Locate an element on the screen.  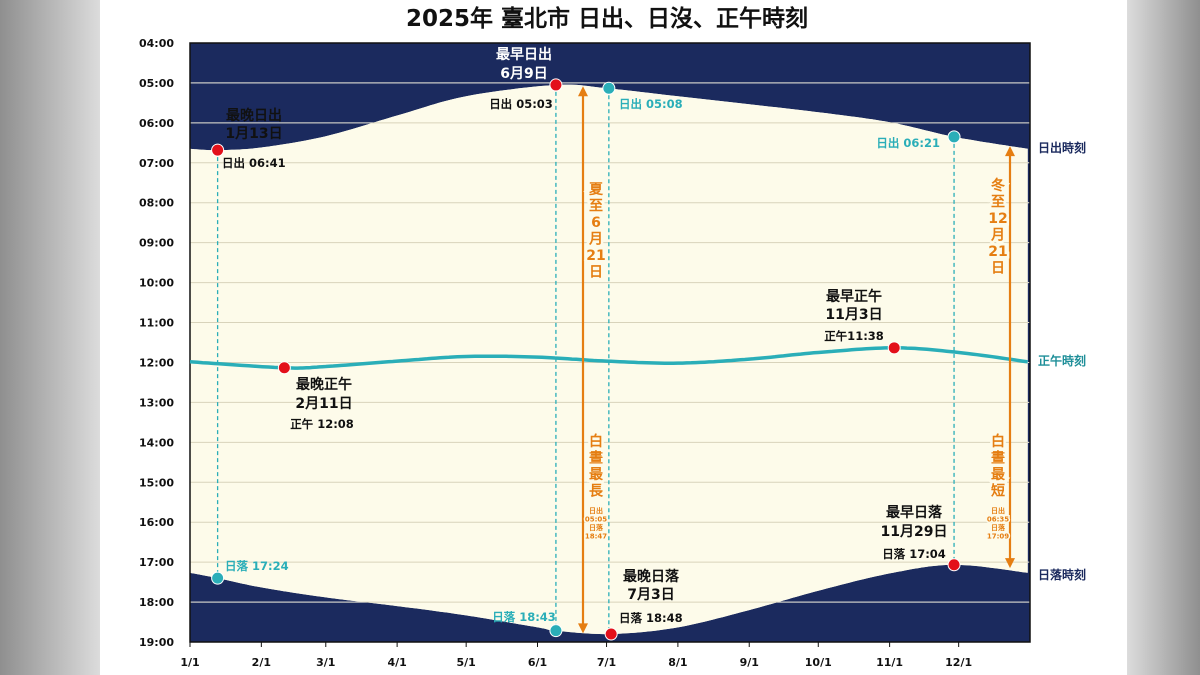
summer-solstice-label: 6 is located at coordinates (596, 223).